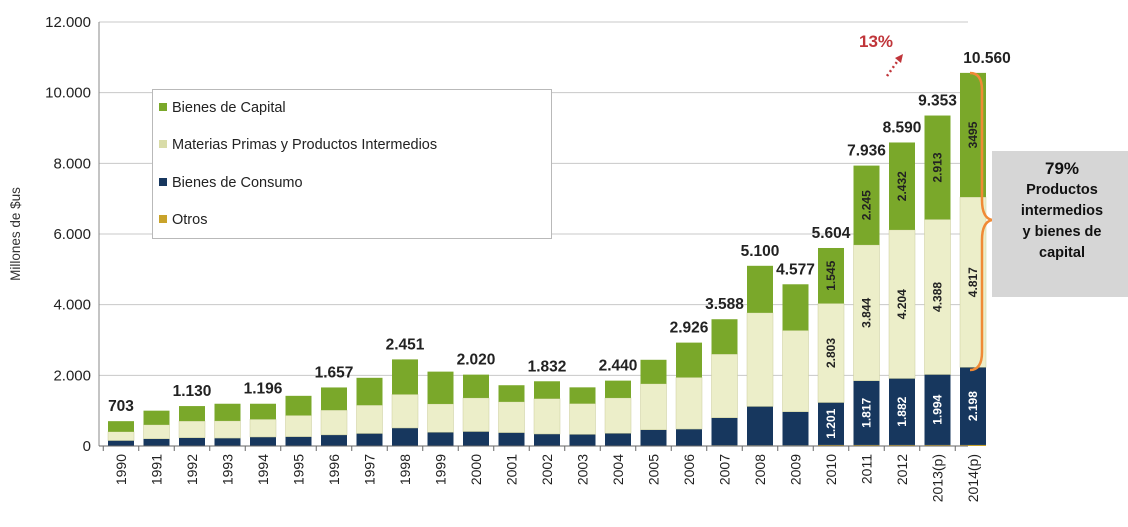  I want to click on total-label: 1.657, so click(334, 372).